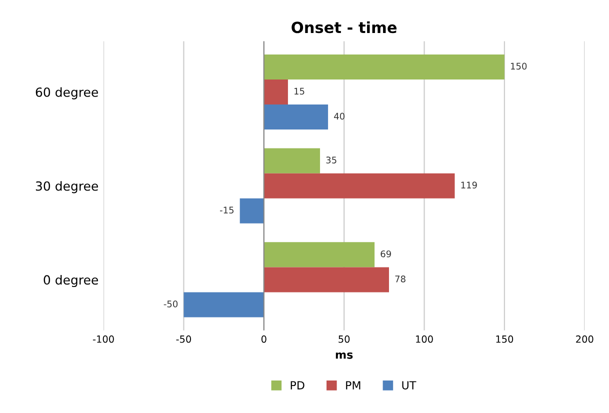  What do you see at coordinates (297, 385) in the screenshot?
I see `legend-label: PD` at bounding box center [297, 385].